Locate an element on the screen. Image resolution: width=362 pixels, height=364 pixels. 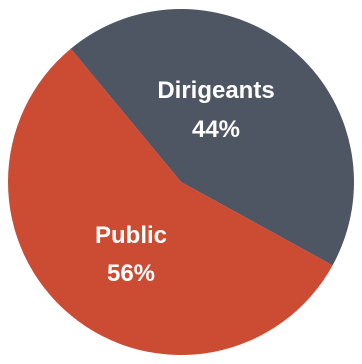
slice-label-dirigeants: Dirigeants is located at coordinates (215, 90).